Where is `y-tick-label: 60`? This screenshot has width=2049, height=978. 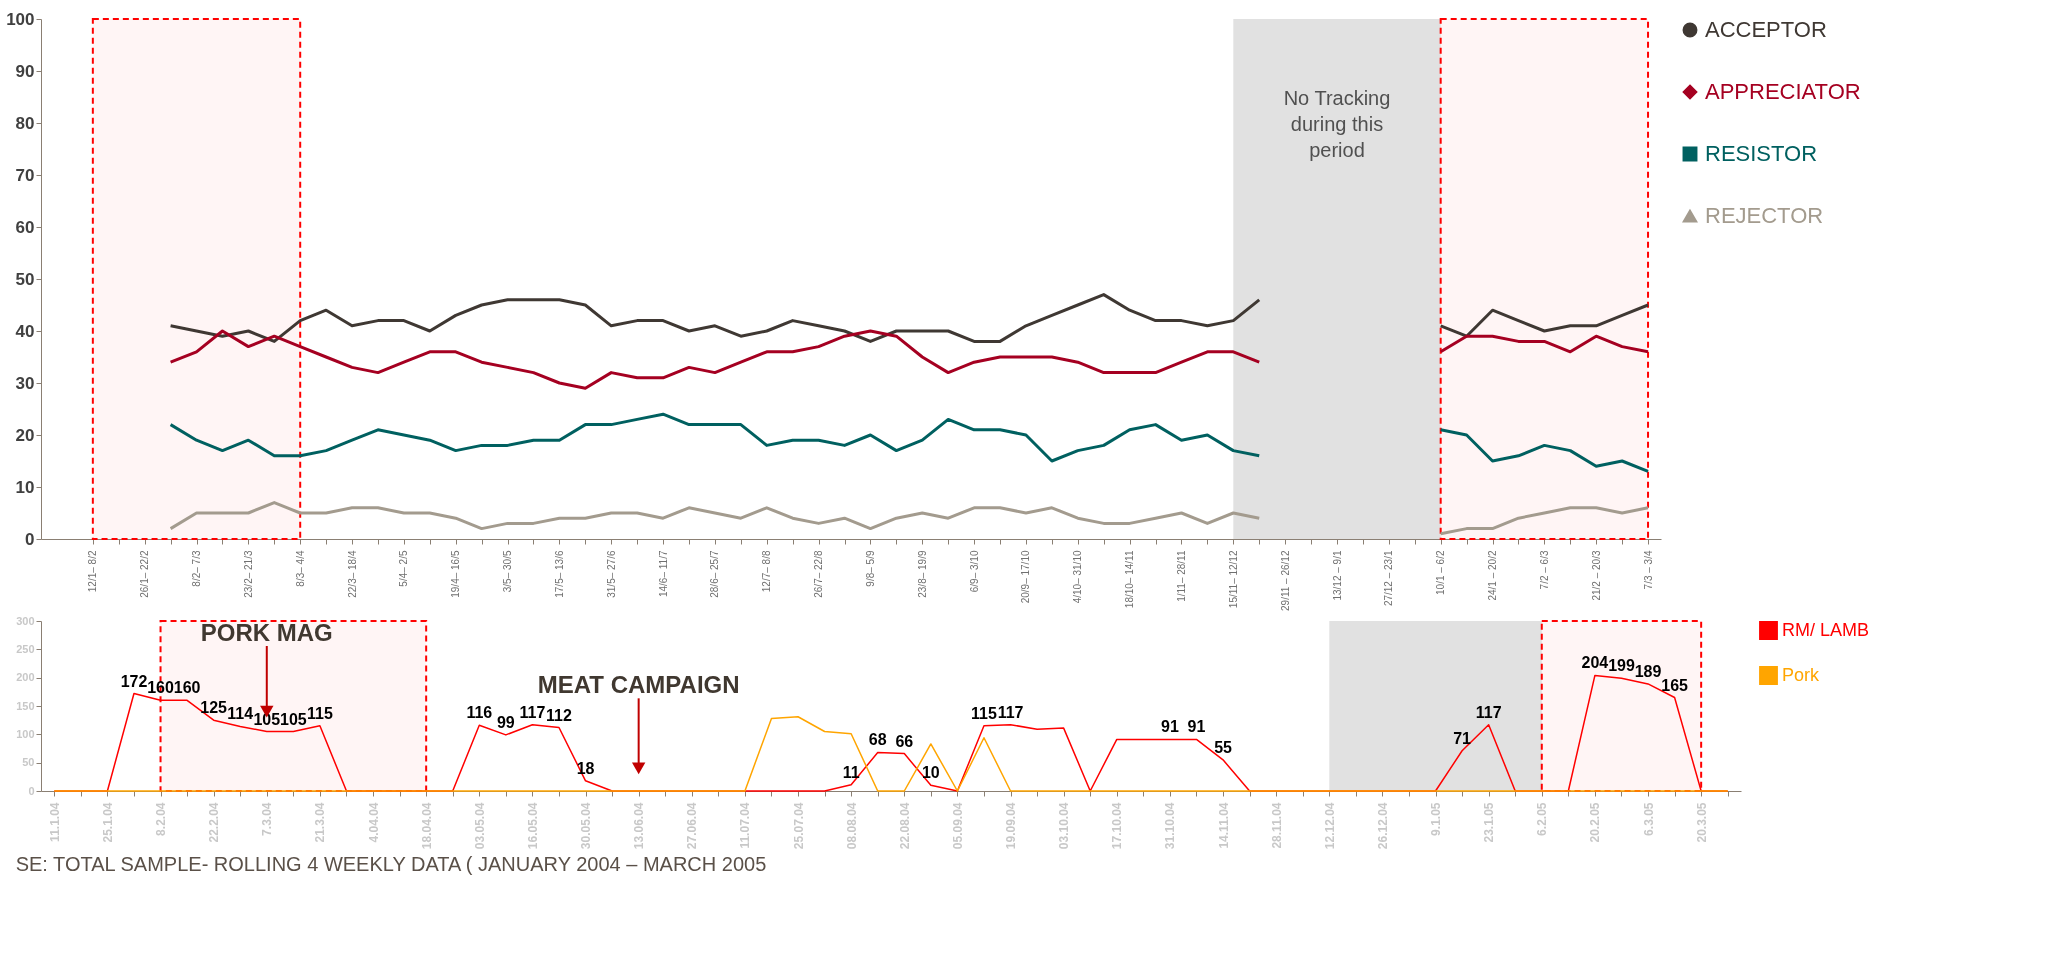 y-tick-label: 60 is located at coordinates (25, 227).